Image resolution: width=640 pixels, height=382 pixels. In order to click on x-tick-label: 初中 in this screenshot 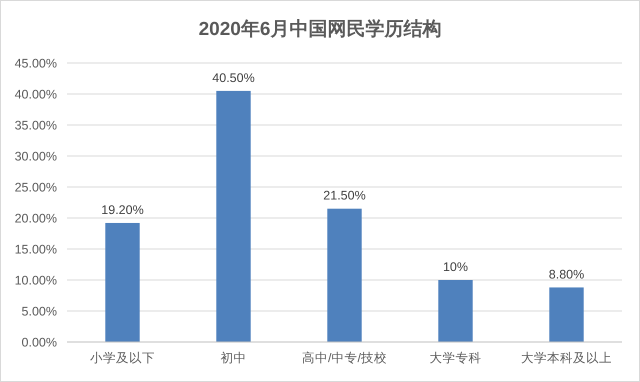, I will do `click(233, 358)`.